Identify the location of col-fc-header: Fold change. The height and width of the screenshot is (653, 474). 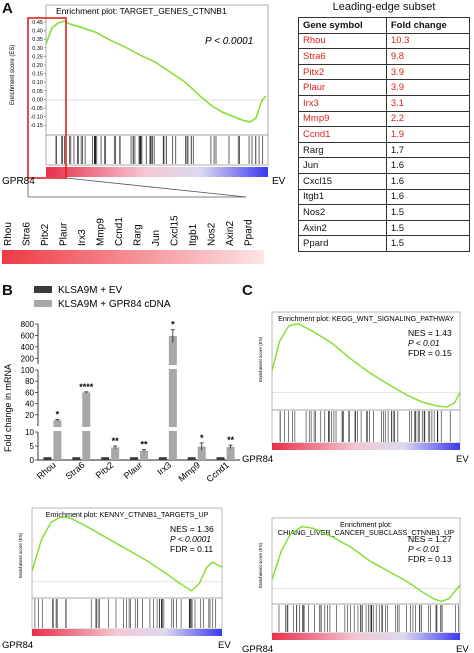
(428, 25).